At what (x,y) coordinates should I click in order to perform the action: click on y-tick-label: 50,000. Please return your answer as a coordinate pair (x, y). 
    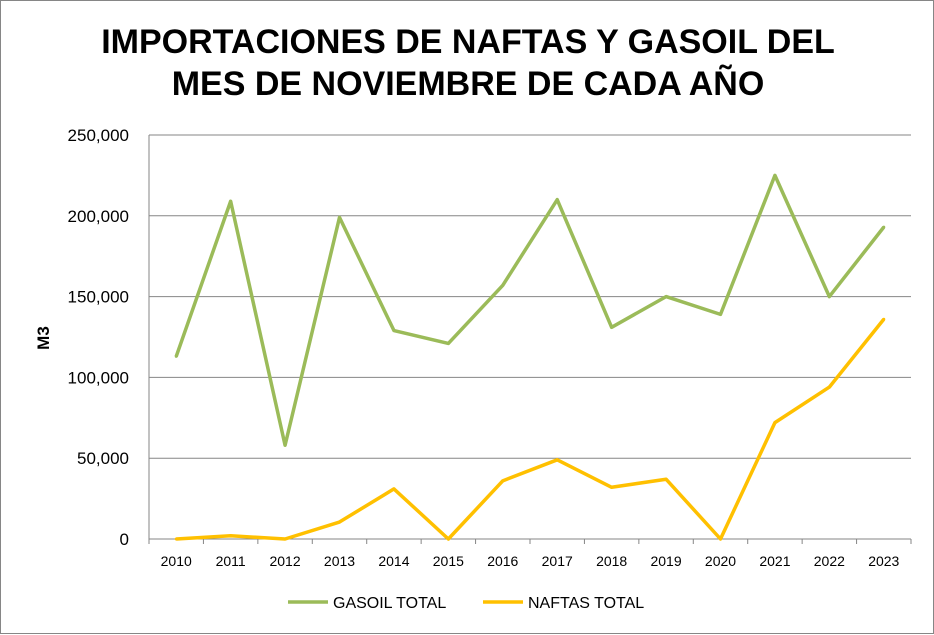
    Looking at the image, I should click on (103, 458).